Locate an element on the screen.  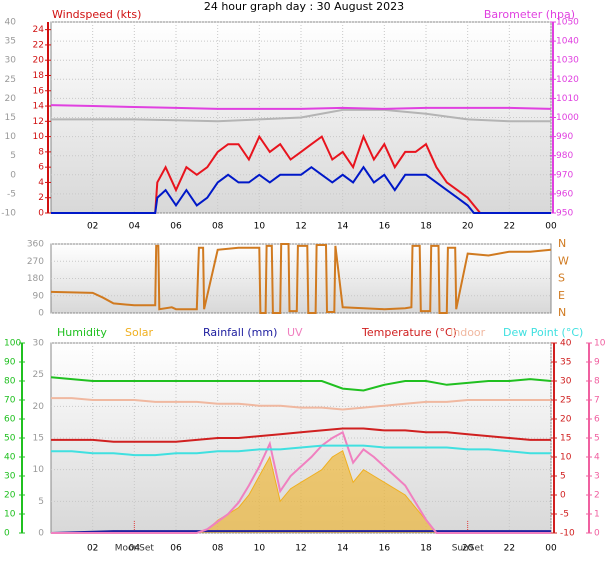
axis-title: Barometer (hpa) is located at coordinates (529, 14).